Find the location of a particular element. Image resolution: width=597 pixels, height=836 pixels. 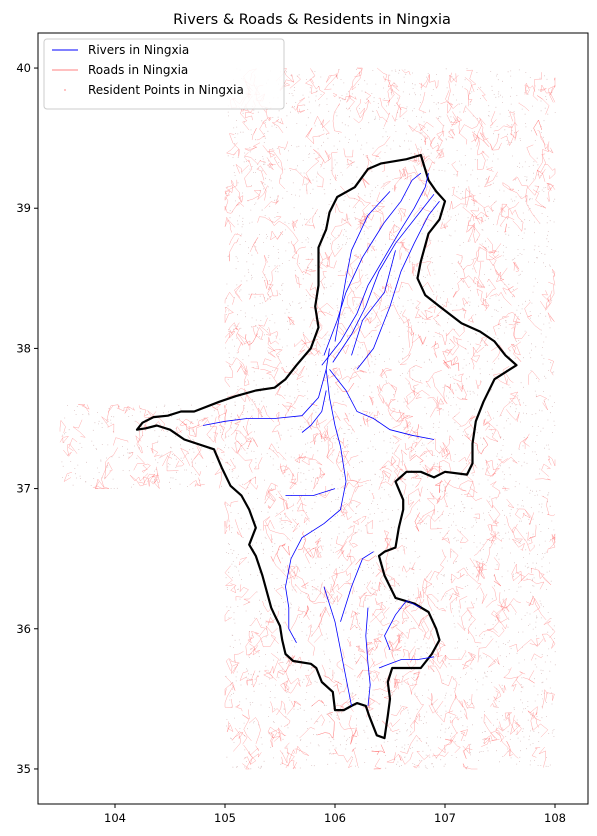

x-tick-label: 104 is located at coordinates (115, 818).